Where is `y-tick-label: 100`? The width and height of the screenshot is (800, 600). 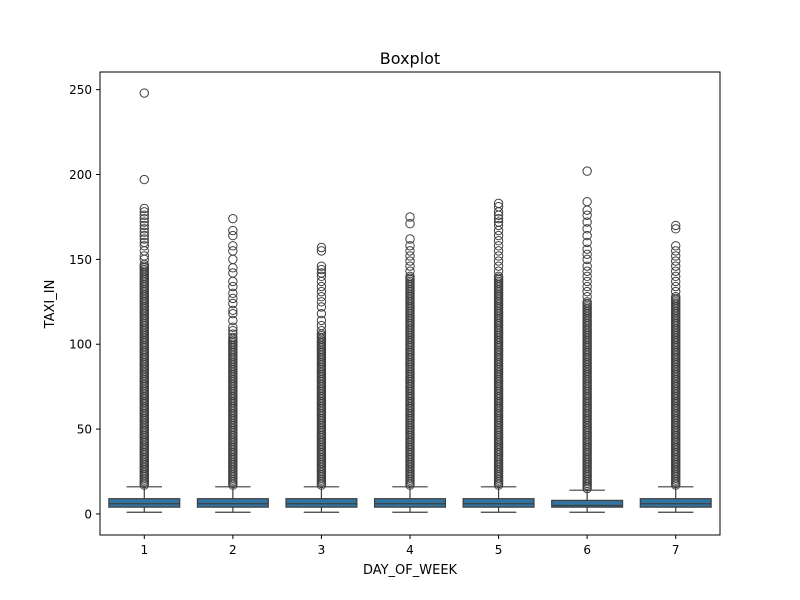
y-tick-label: 100 is located at coordinates (80, 345).